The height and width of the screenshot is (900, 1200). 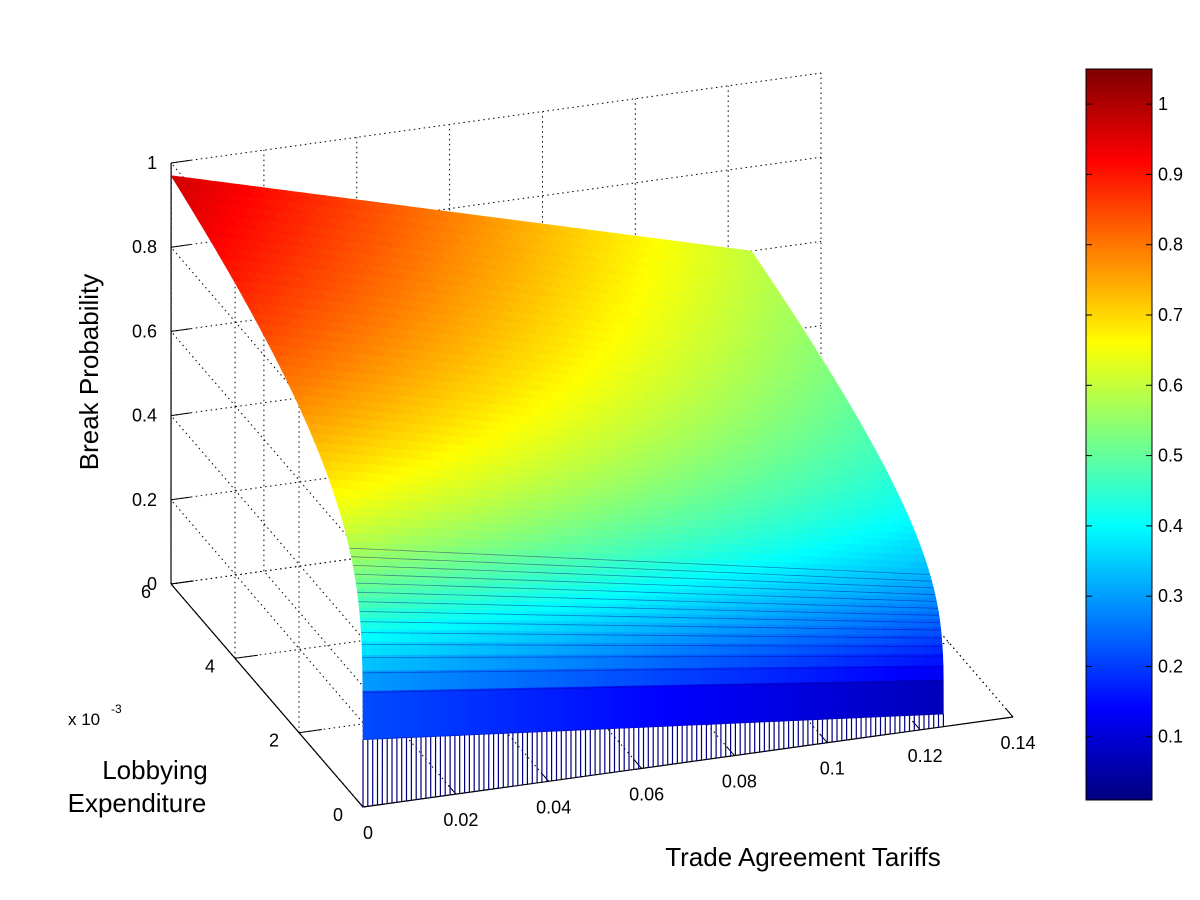 What do you see at coordinates (1170, 245) in the screenshot?
I see `colorbar-tick-label: 0.8` at bounding box center [1170, 245].